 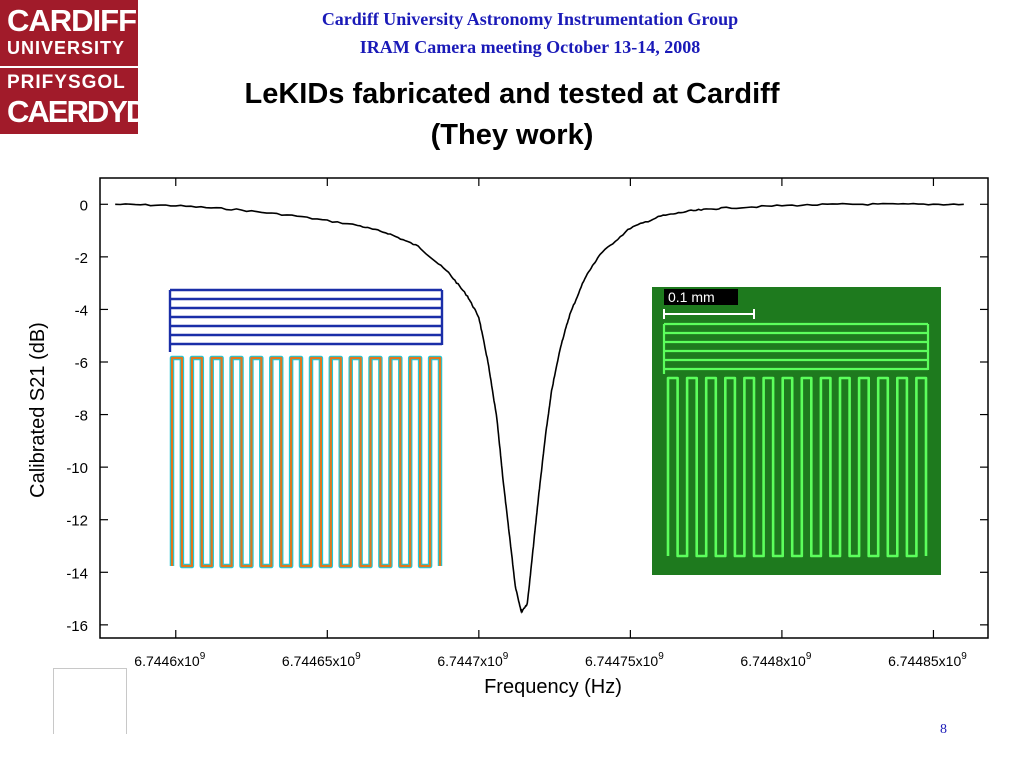 What do you see at coordinates (77, 626) in the screenshot?
I see `y-tick-label: -16` at bounding box center [77, 626].